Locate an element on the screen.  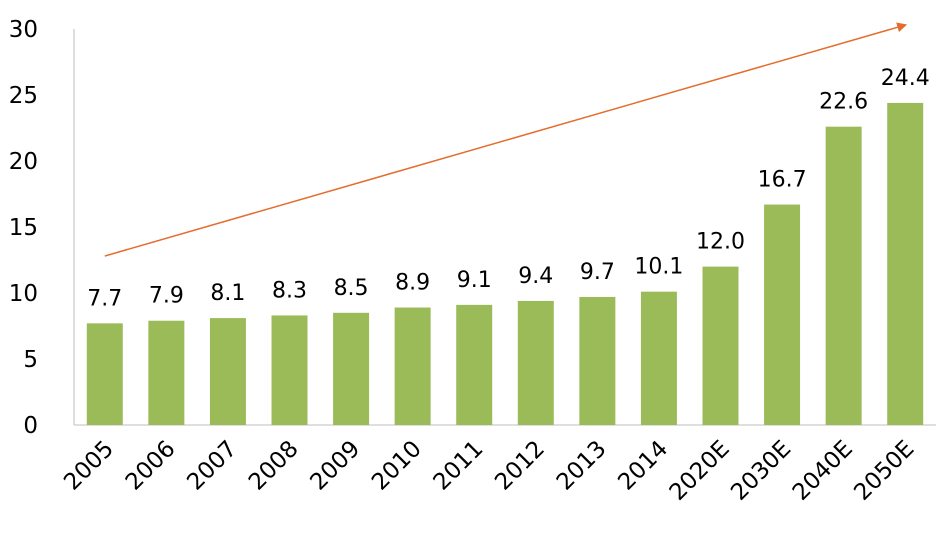
data-label: 22.6 is located at coordinates (843, 102).